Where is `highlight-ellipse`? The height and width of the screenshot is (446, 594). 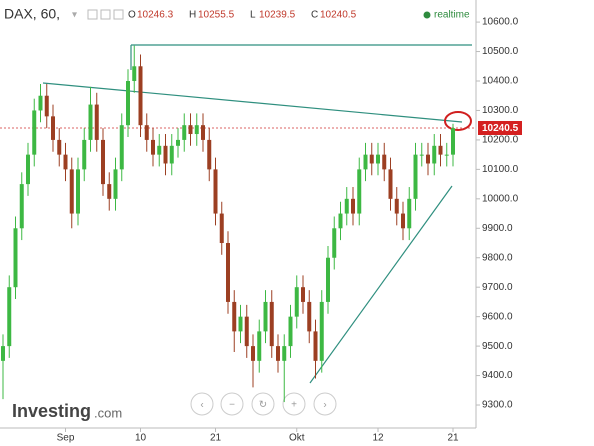
highlight-ellipse is located at coordinates (458, 121).